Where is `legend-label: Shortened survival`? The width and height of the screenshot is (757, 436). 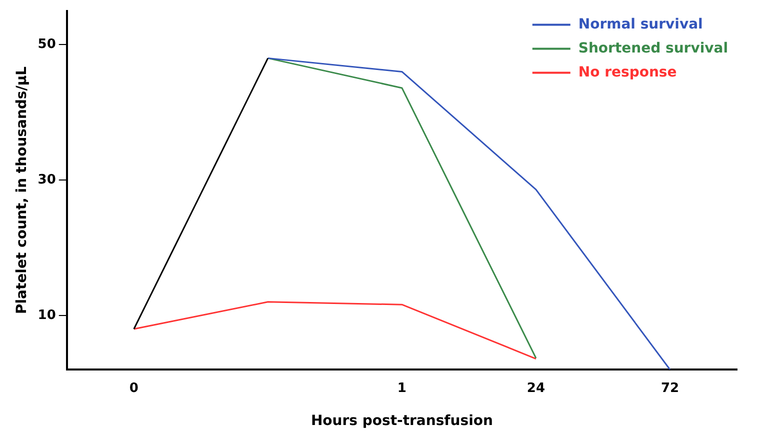 legend-label: Shortened survival is located at coordinates (653, 48).